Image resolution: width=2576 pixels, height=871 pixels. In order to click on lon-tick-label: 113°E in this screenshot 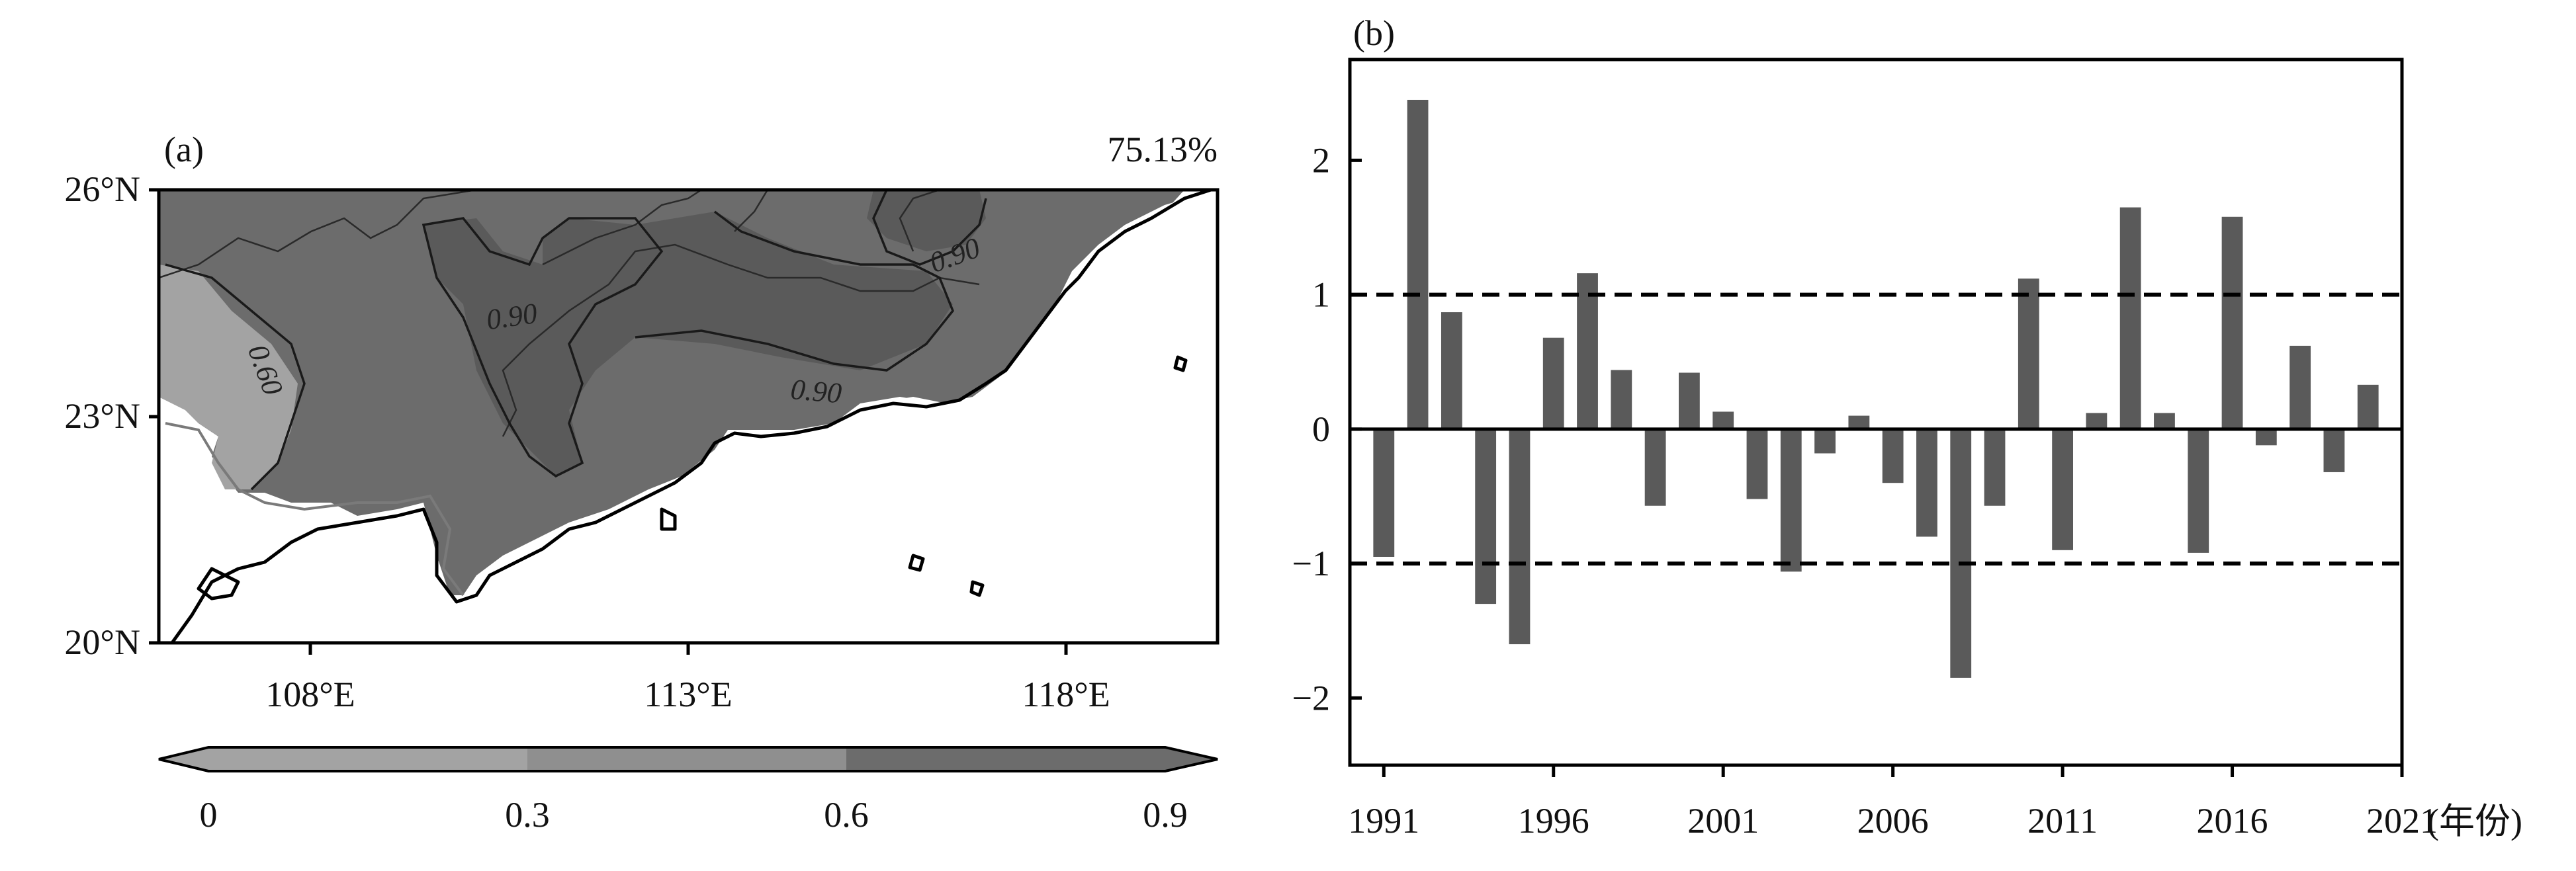, I will do `click(688, 695)`.